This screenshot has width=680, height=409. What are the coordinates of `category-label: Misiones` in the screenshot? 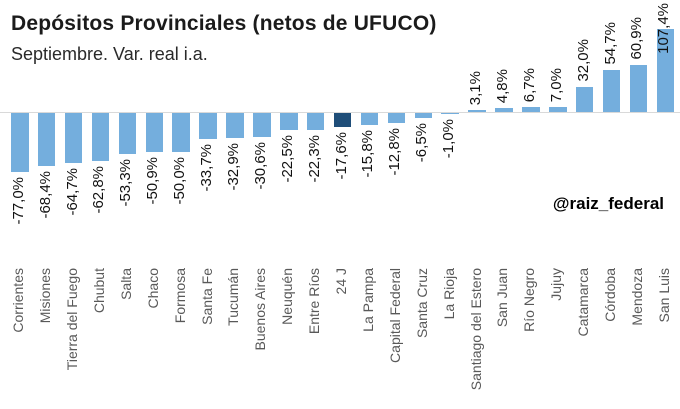 It's located at (45, 296).